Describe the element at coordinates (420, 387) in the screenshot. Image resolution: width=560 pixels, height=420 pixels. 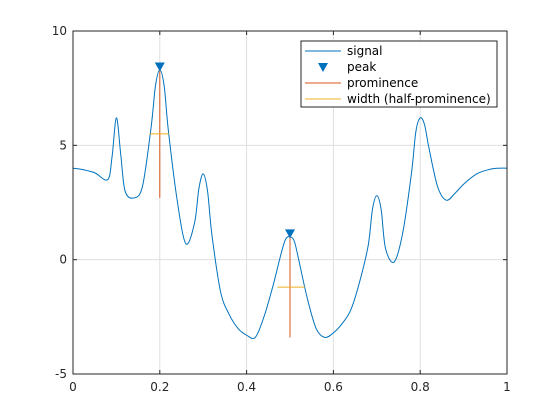
I see `x-tick-label: 0.8` at that location.